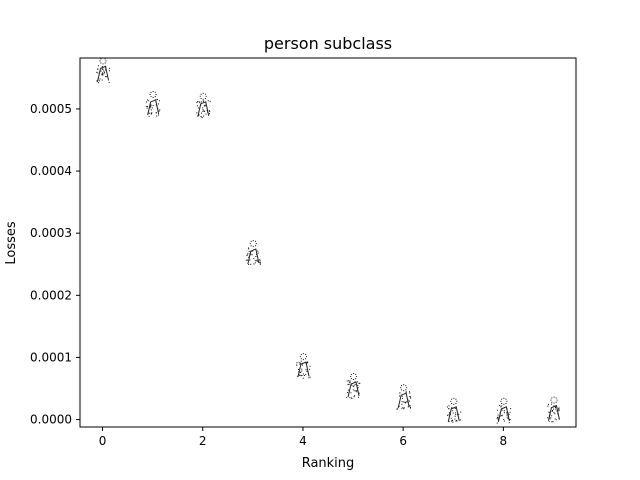 This screenshot has width=640, height=480. I want to click on y-tick-label: 0.0003, so click(51, 233).